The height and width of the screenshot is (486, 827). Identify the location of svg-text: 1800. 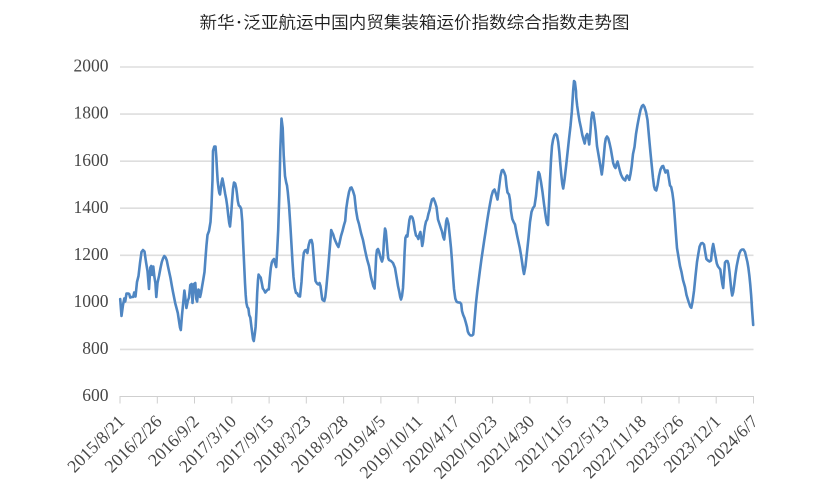
(91, 113).